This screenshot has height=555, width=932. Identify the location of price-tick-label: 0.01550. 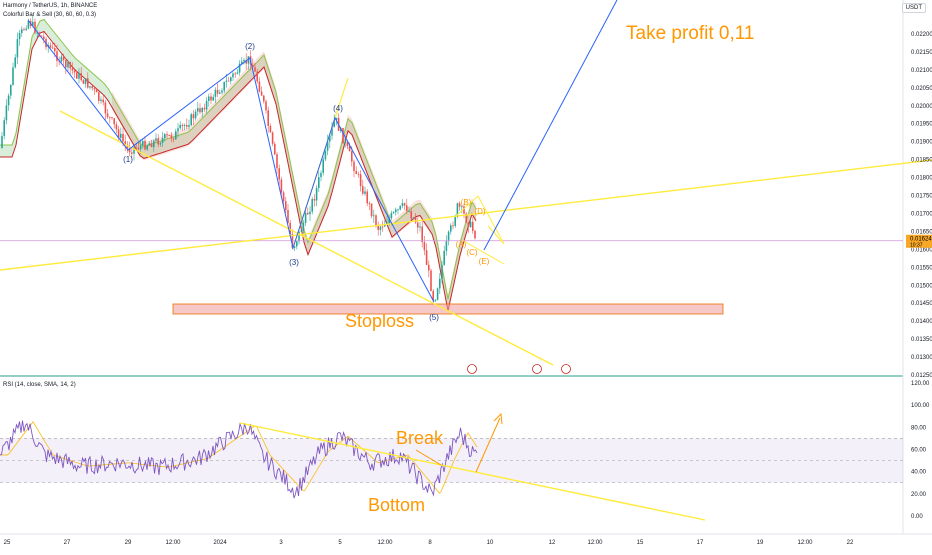
(921, 268).